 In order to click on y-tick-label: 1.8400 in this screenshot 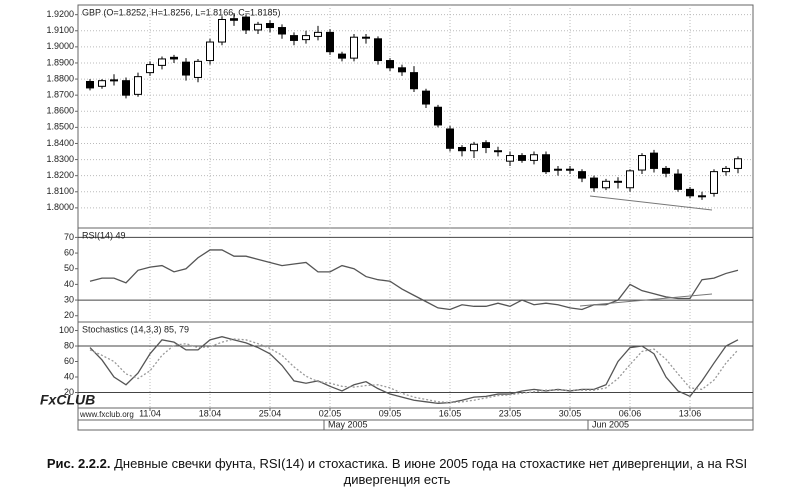, I will do `click(60, 143)`.